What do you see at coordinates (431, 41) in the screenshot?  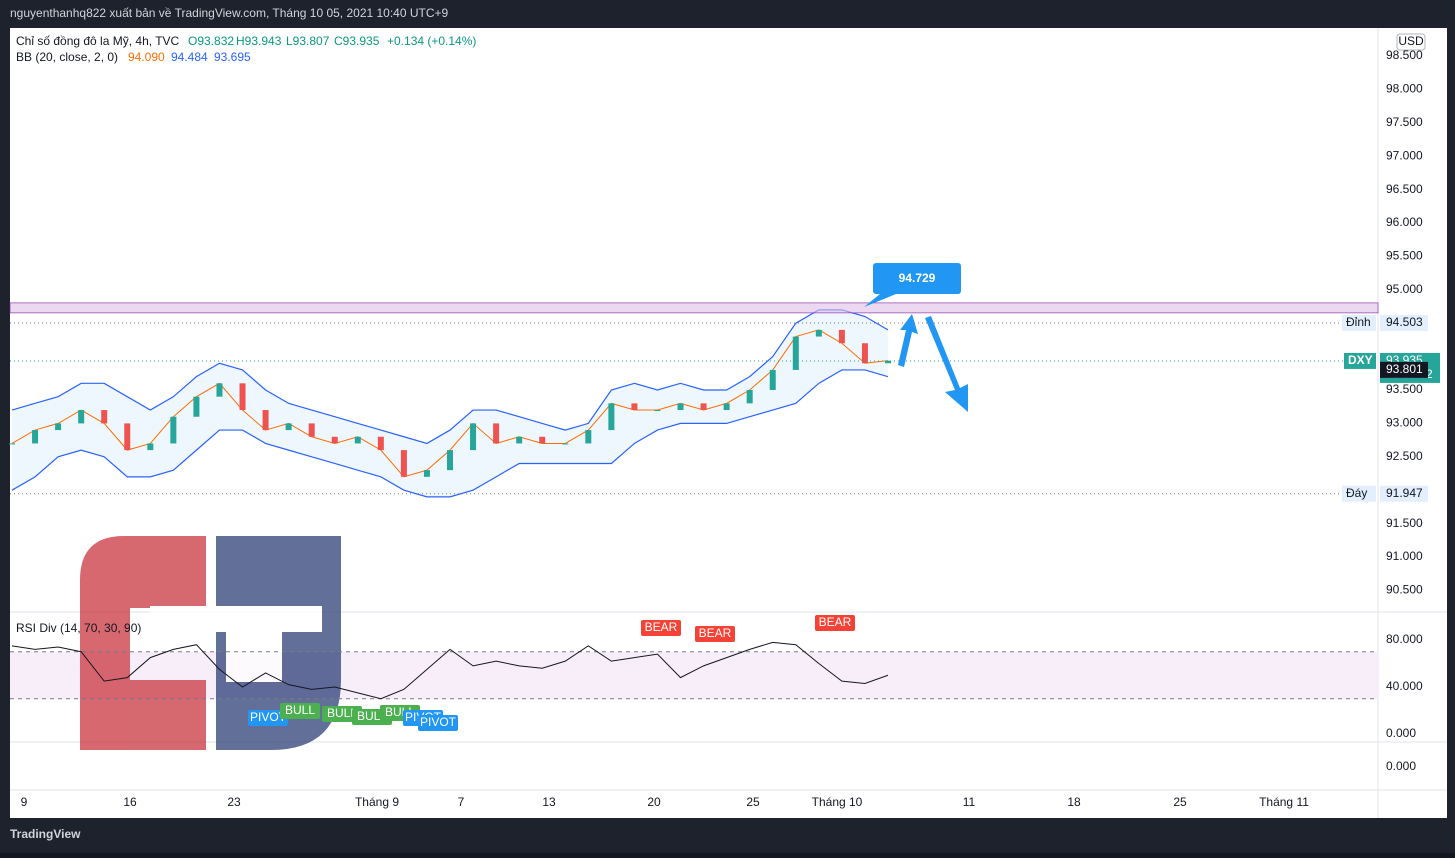 I see `legend-change: +0.134 (+0.14%)` at bounding box center [431, 41].